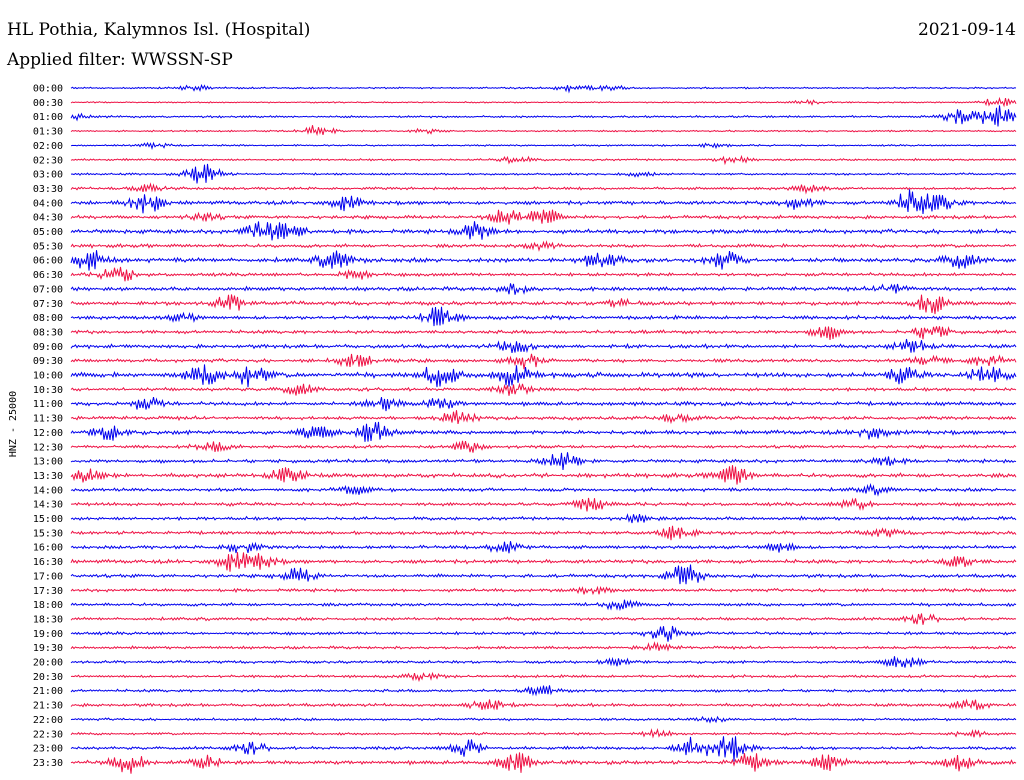 The height and width of the screenshot is (780, 1024). I want to click on time-tick-label: 06:00, so click(48, 261).